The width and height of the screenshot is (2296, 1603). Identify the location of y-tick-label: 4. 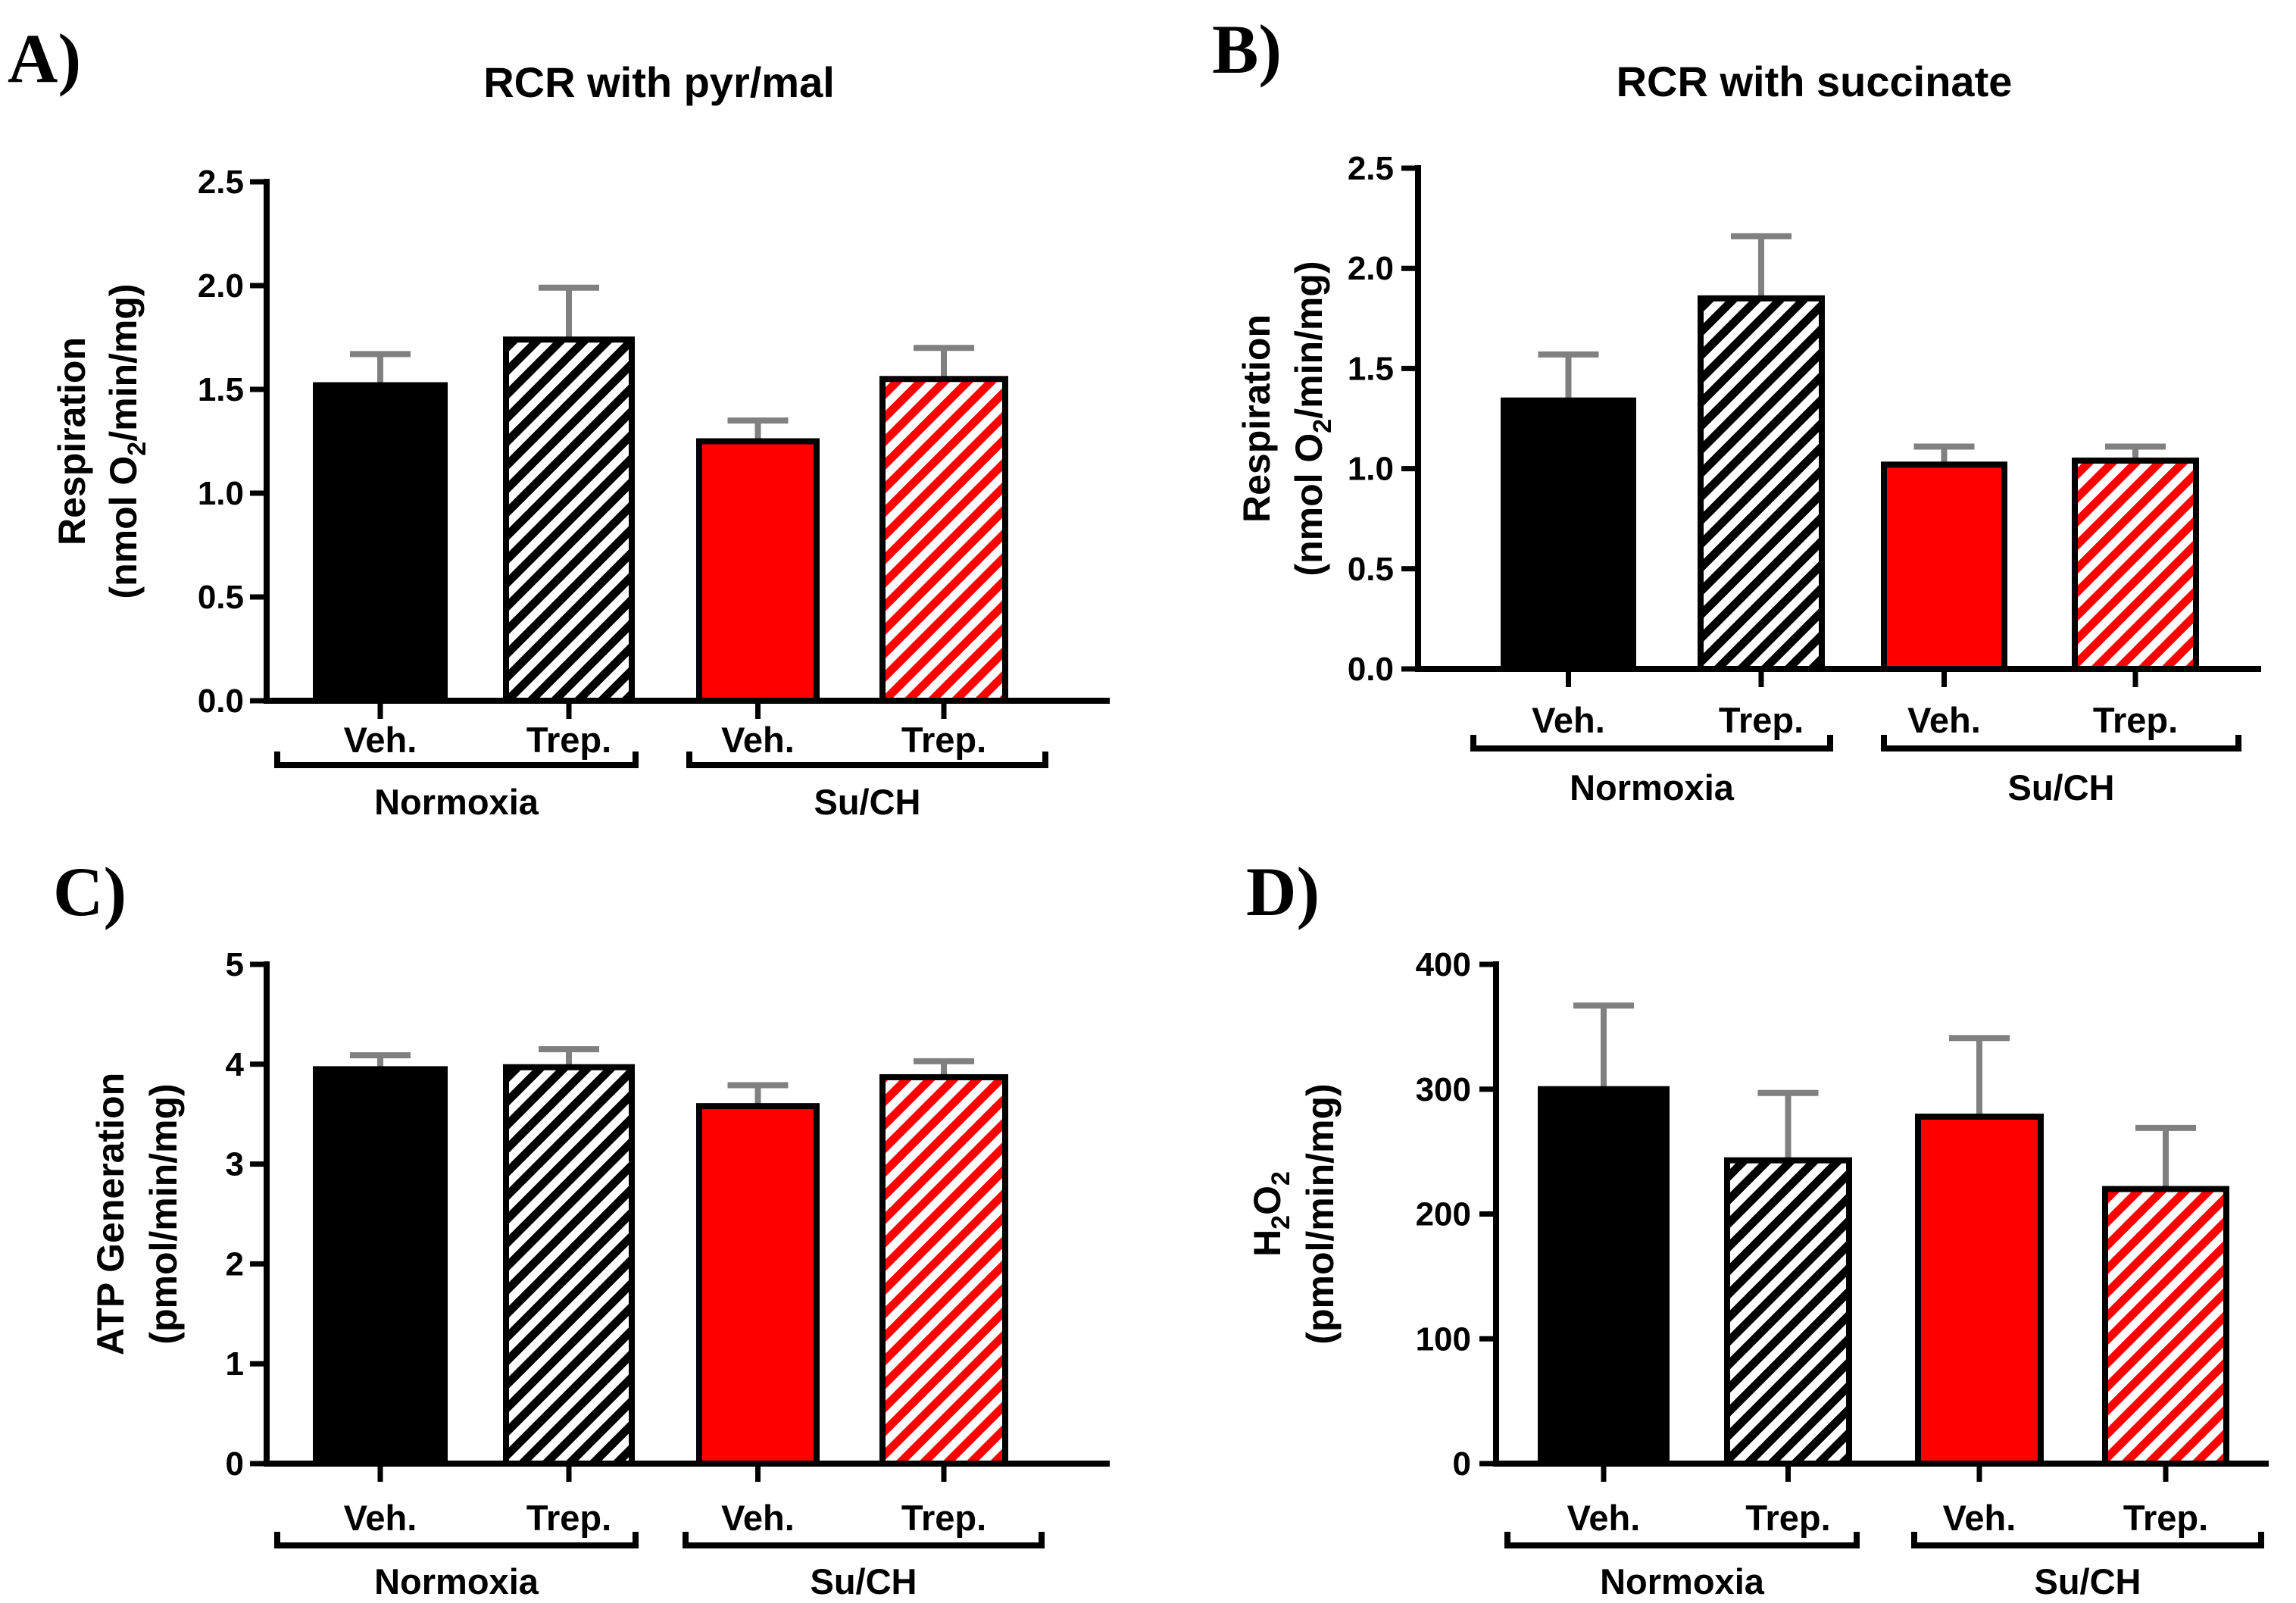
(235, 1064).